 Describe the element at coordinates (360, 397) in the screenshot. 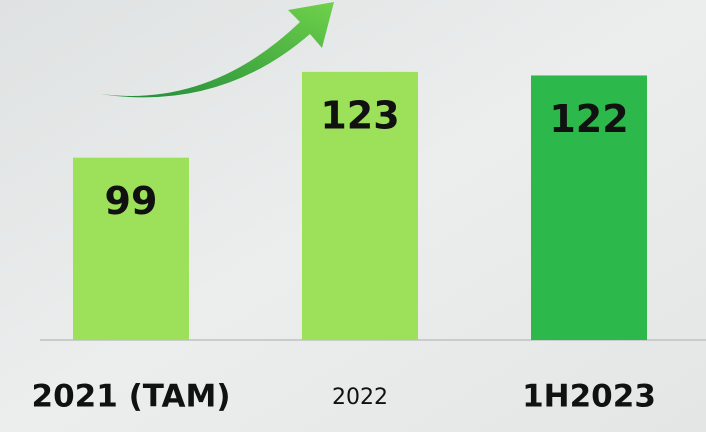

I see `x-tick-label: 2022` at that location.